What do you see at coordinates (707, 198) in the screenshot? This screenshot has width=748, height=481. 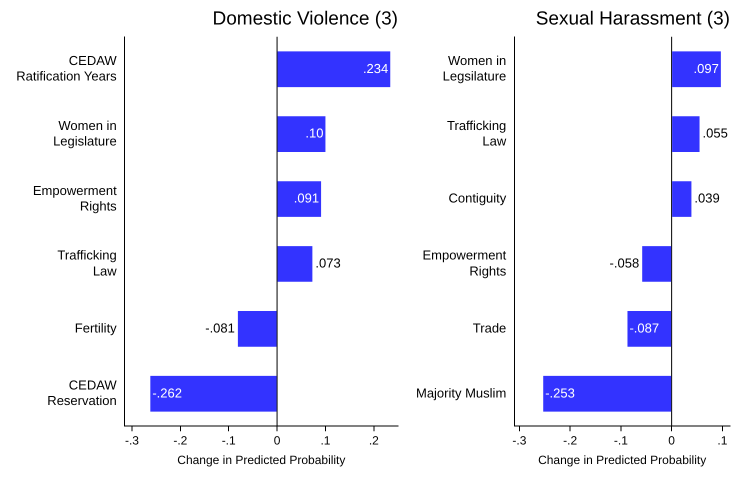 I see `data-label: .039` at bounding box center [707, 198].